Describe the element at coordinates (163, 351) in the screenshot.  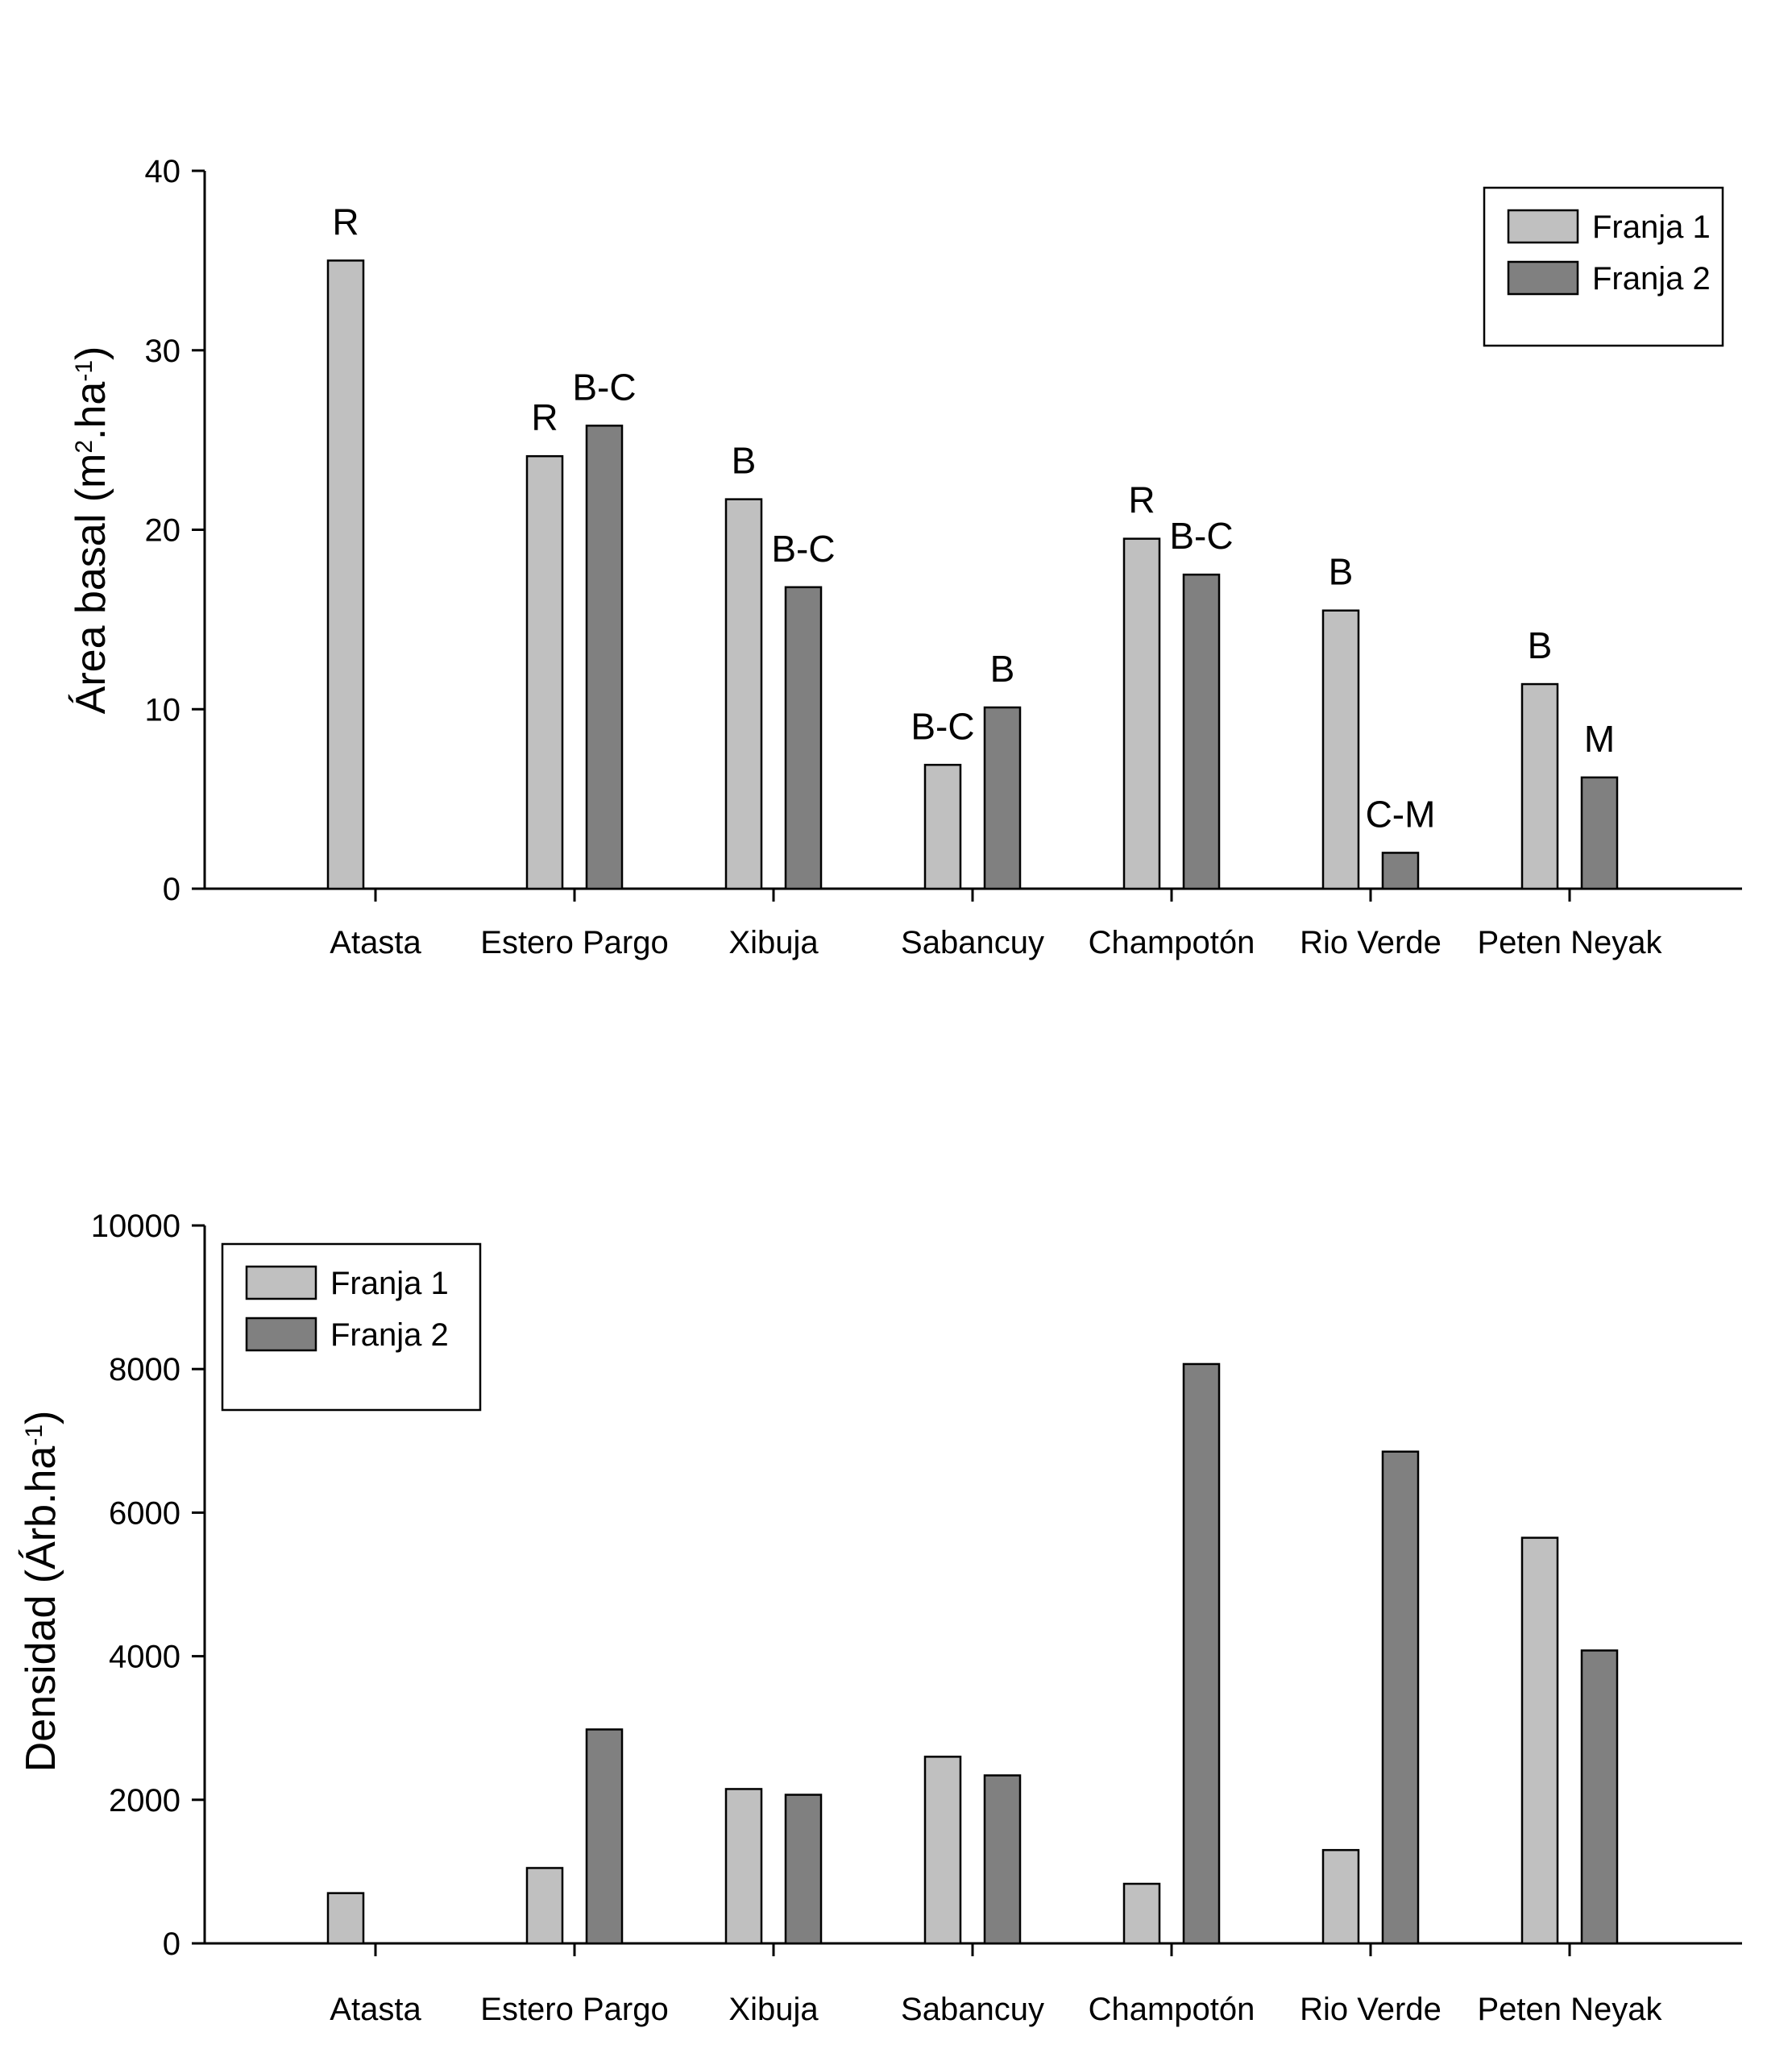
I see `y-tick-label: 30` at that location.